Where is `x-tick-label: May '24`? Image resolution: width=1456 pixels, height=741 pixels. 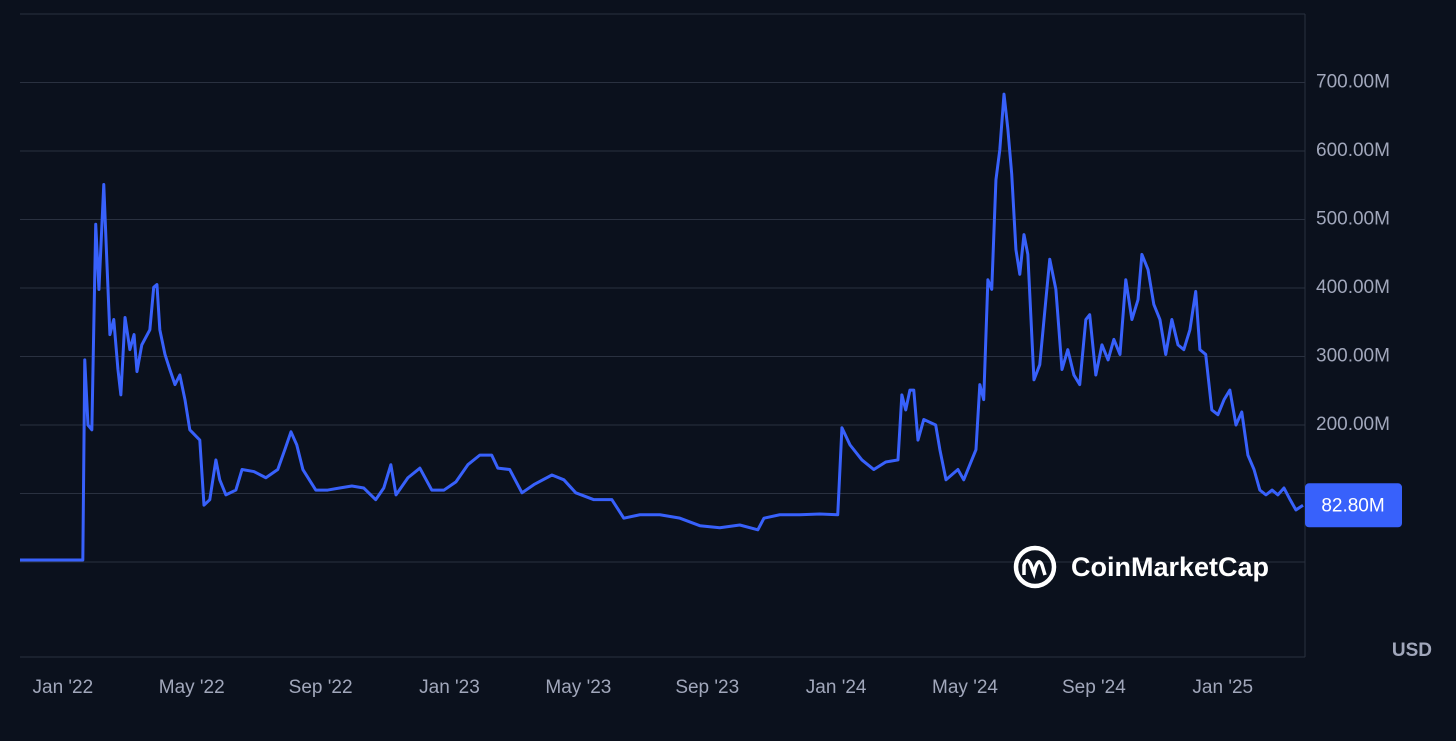 x-tick-label: May '24 is located at coordinates (965, 687).